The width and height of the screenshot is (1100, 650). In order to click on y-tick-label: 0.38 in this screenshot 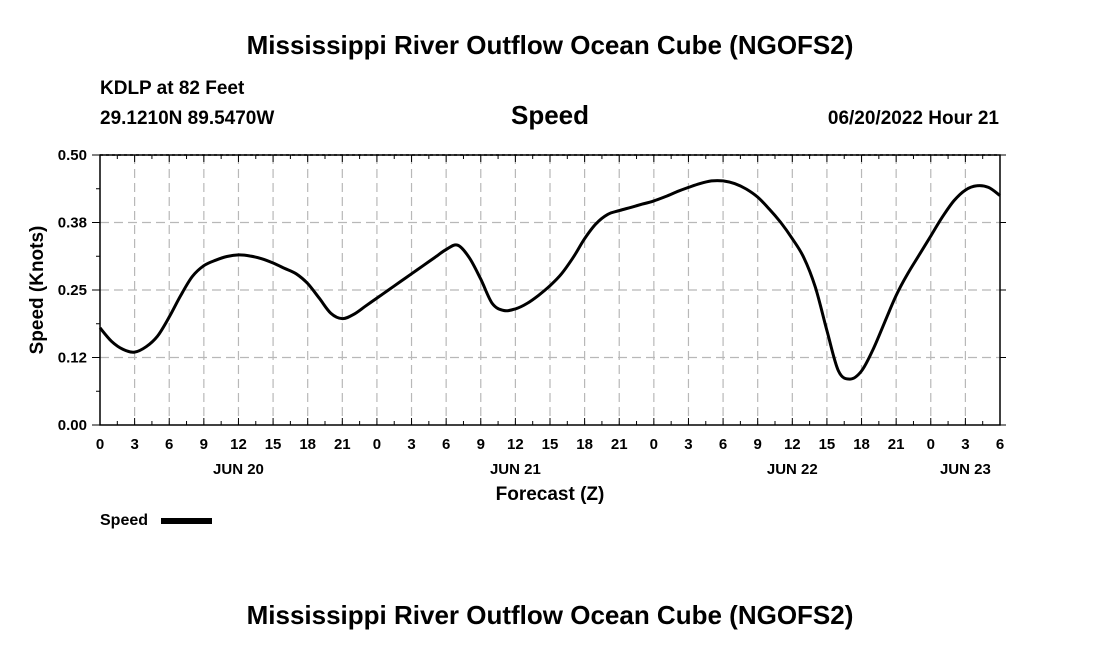, I will do `click(72, 223)`.